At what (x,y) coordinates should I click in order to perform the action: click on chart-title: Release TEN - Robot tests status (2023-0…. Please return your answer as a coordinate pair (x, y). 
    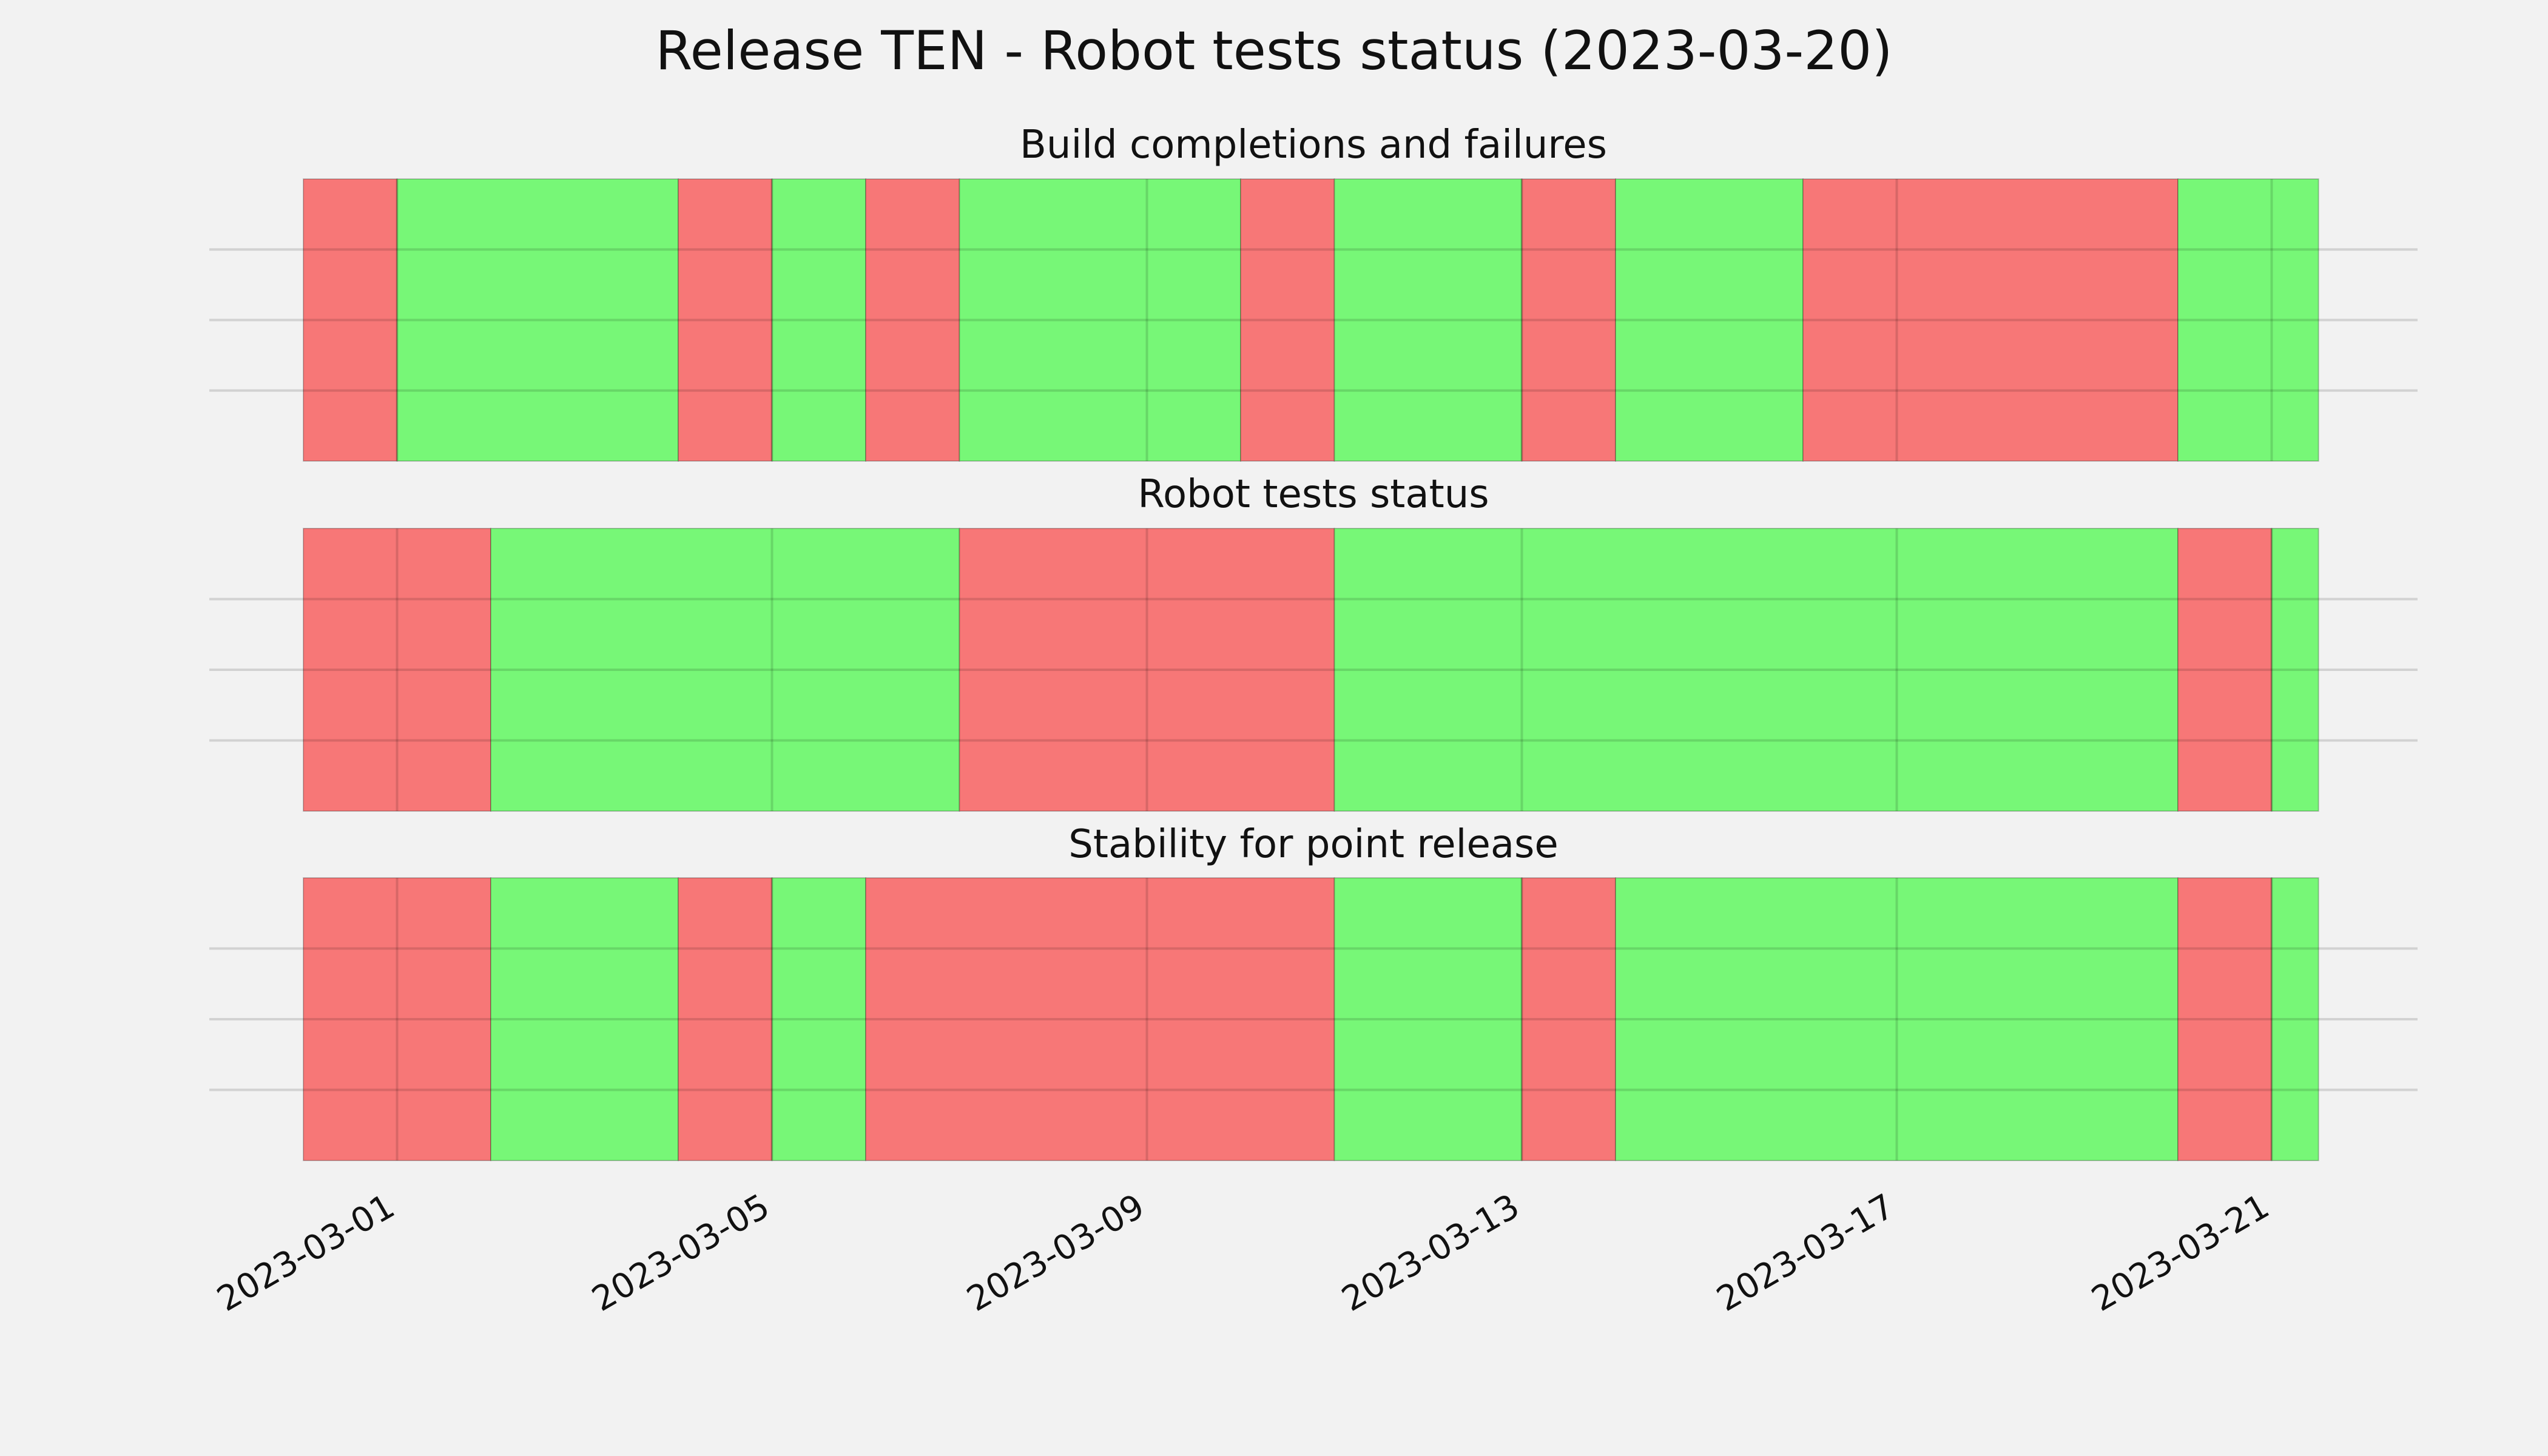
    Looking at the image, I should click on (1273, 50).